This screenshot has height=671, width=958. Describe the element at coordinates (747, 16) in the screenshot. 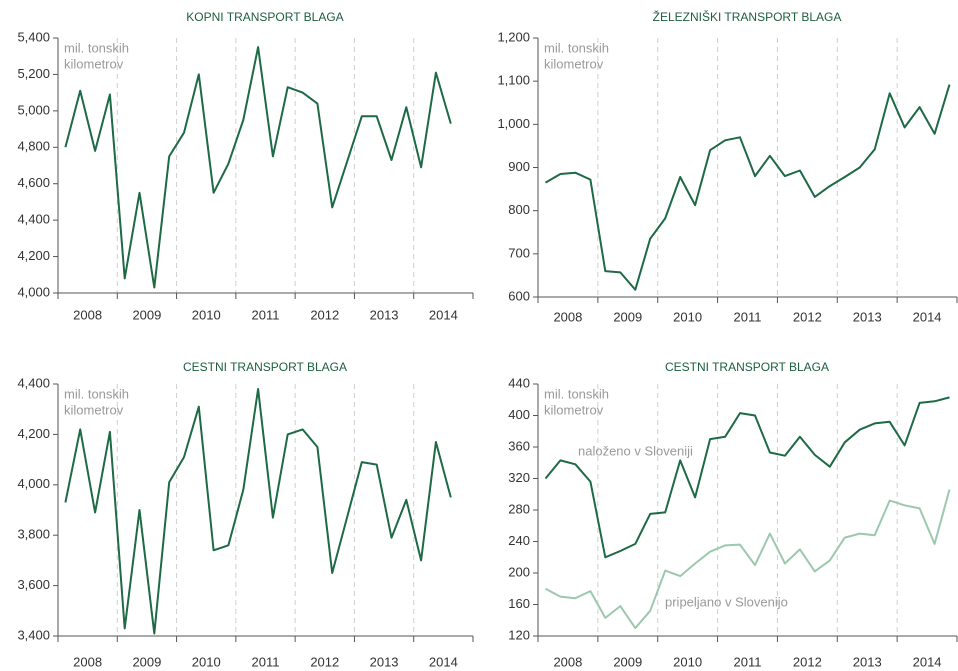

I see `chart-title: ŽELEZNIŠKI TRANSPORT BLAGA` at that location.